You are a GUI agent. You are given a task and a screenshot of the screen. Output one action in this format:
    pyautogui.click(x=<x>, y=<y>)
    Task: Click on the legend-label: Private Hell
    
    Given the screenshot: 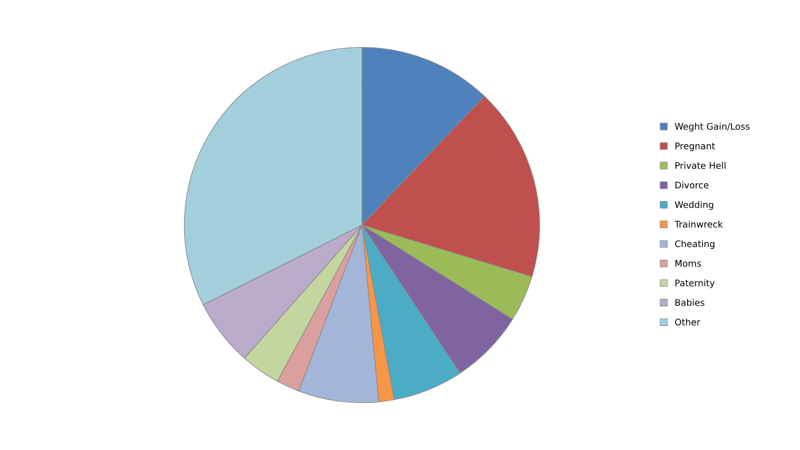 What is the action you would take?
    pyautogui.click(x=700, y=165)
    